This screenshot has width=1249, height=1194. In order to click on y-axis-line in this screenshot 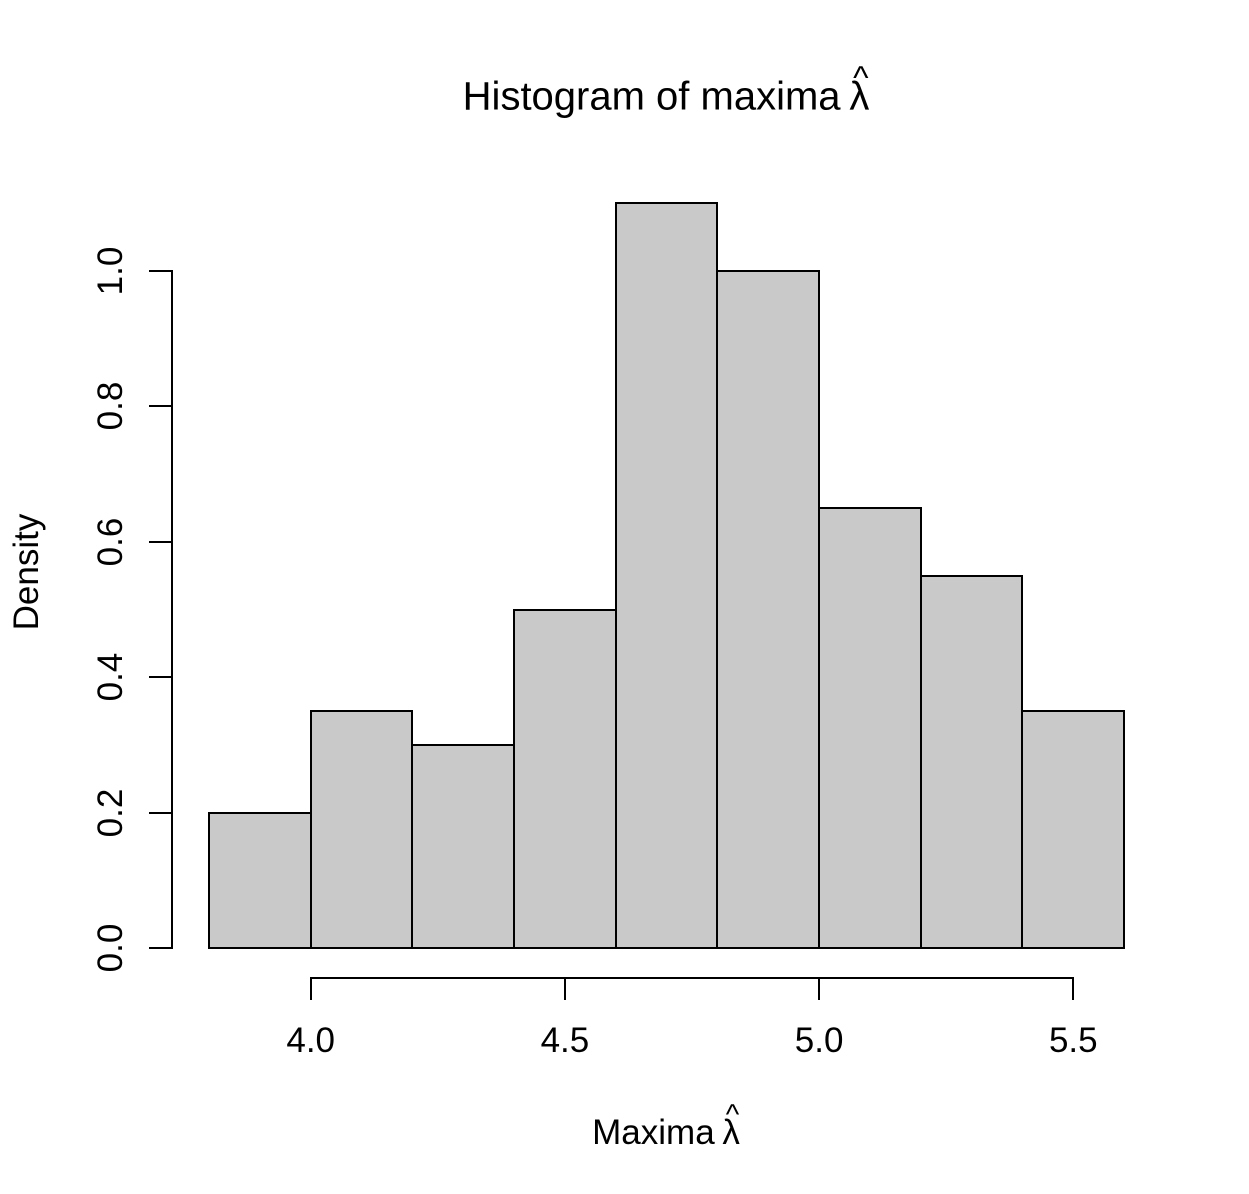, I will do `click(172, 610)`.